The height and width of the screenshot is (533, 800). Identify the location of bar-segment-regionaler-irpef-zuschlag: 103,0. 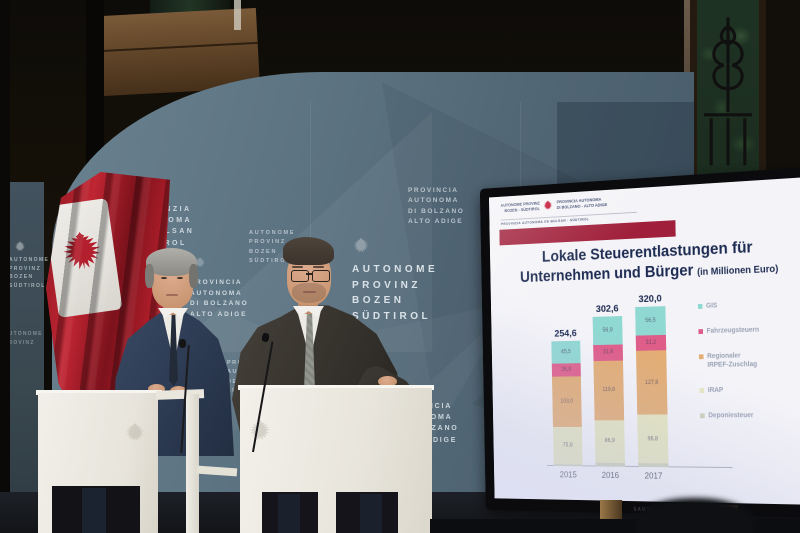
(567, 402).